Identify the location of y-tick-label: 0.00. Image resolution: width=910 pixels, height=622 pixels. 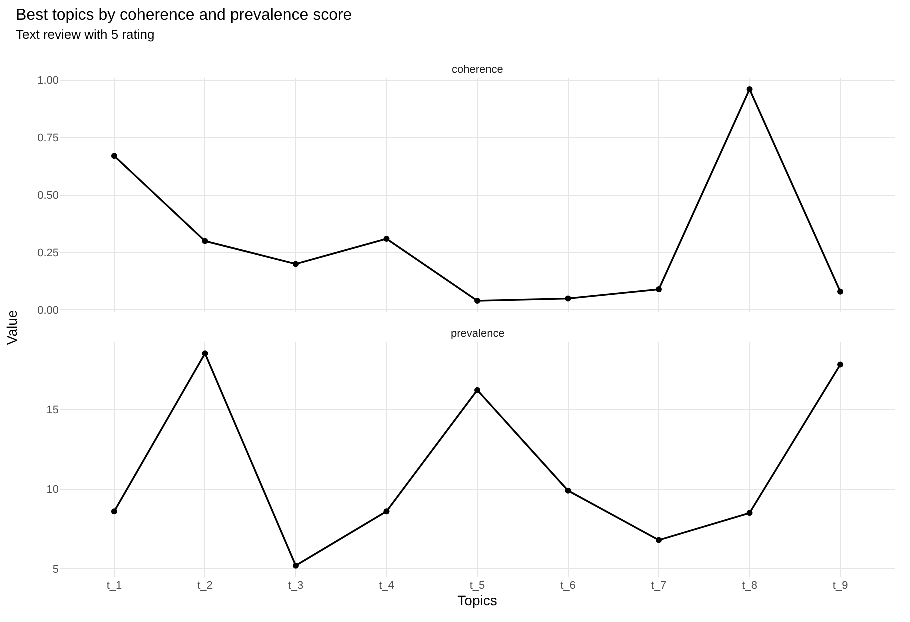
(48, 311).